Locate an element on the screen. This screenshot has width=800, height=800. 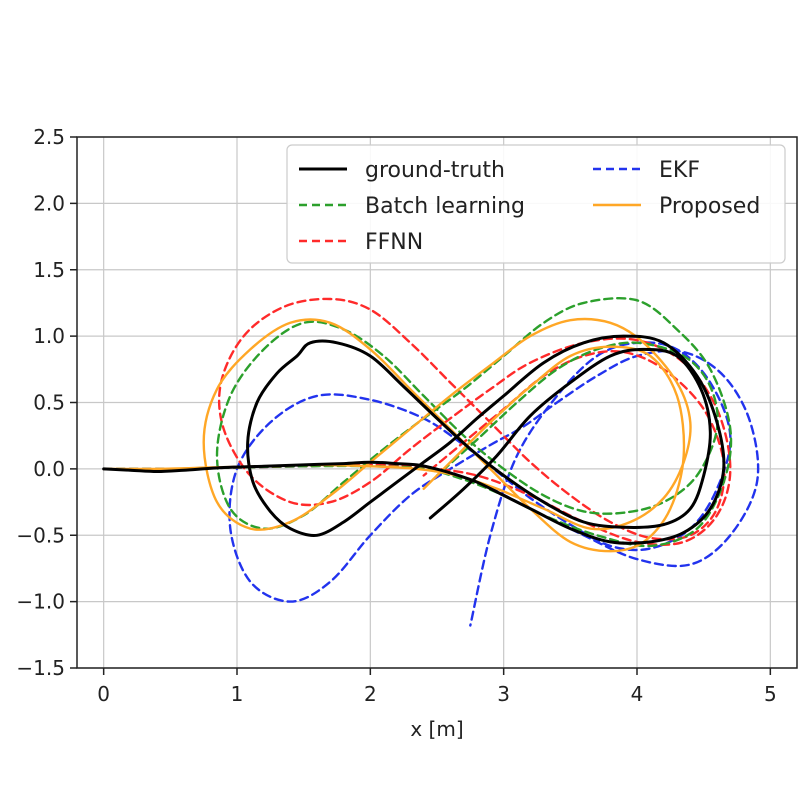
x-axis-ticks: 0 1 2 3 4 5 is located at coordinates (437, 687).